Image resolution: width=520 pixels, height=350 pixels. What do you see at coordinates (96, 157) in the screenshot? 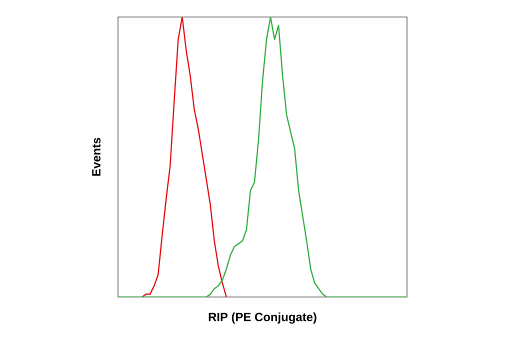
I see `y-axis-title: Events` at bounding box center [96, 157].